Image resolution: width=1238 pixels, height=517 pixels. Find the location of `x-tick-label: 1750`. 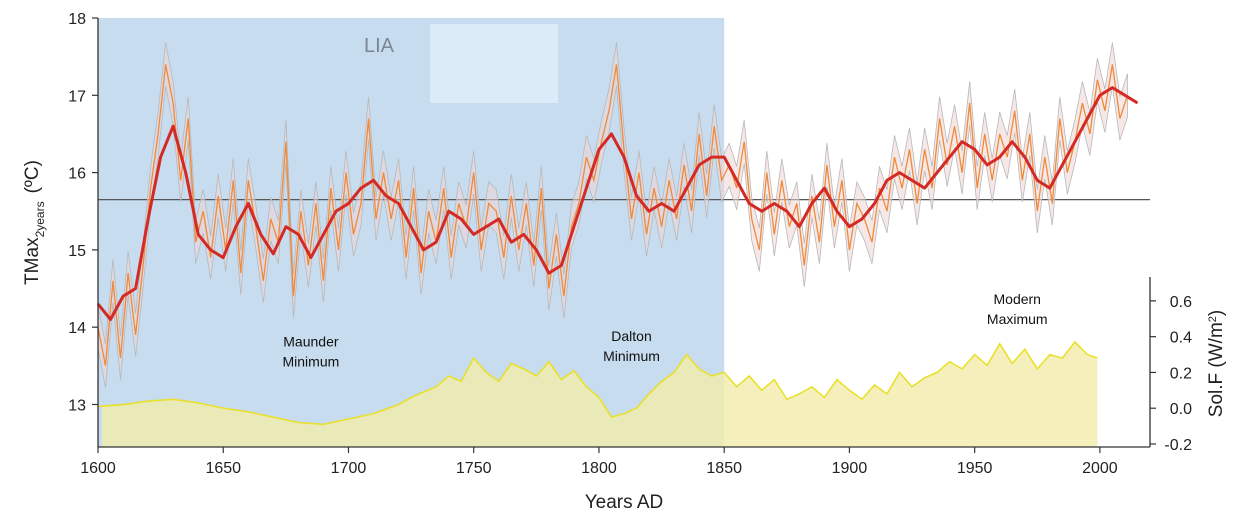

x-tick-label: 1750 is located at coordinates (474, 468).